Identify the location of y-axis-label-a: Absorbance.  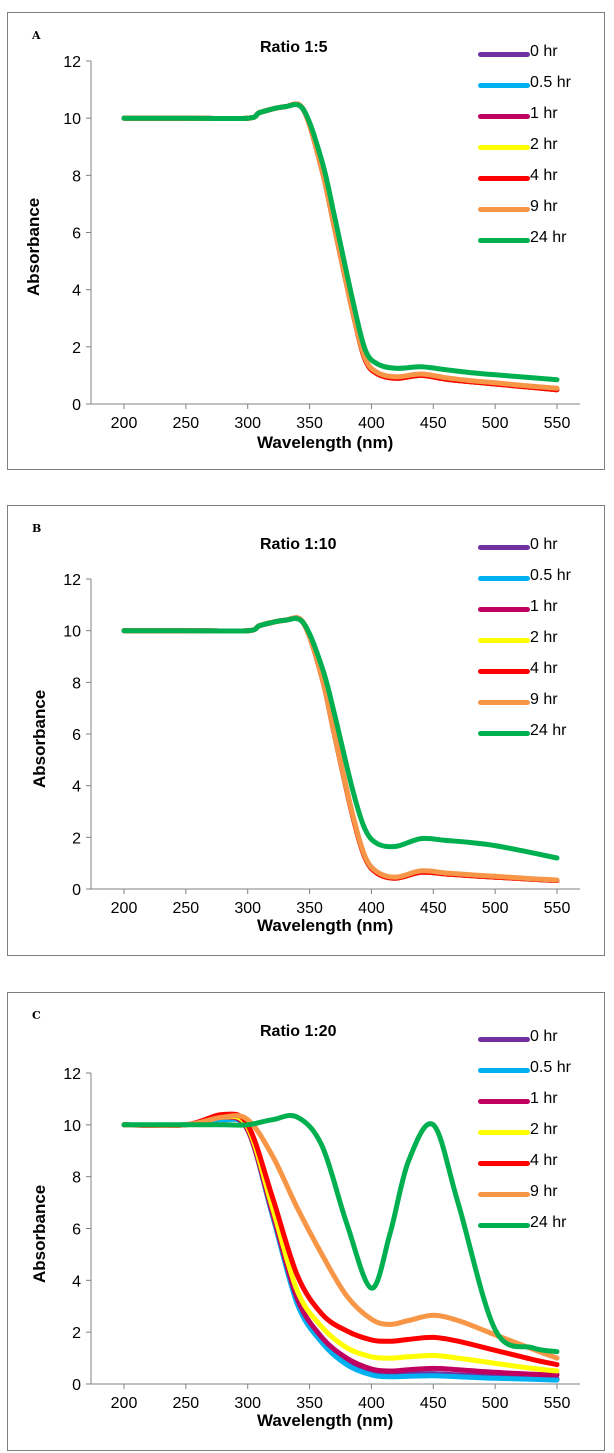
(33, 246).